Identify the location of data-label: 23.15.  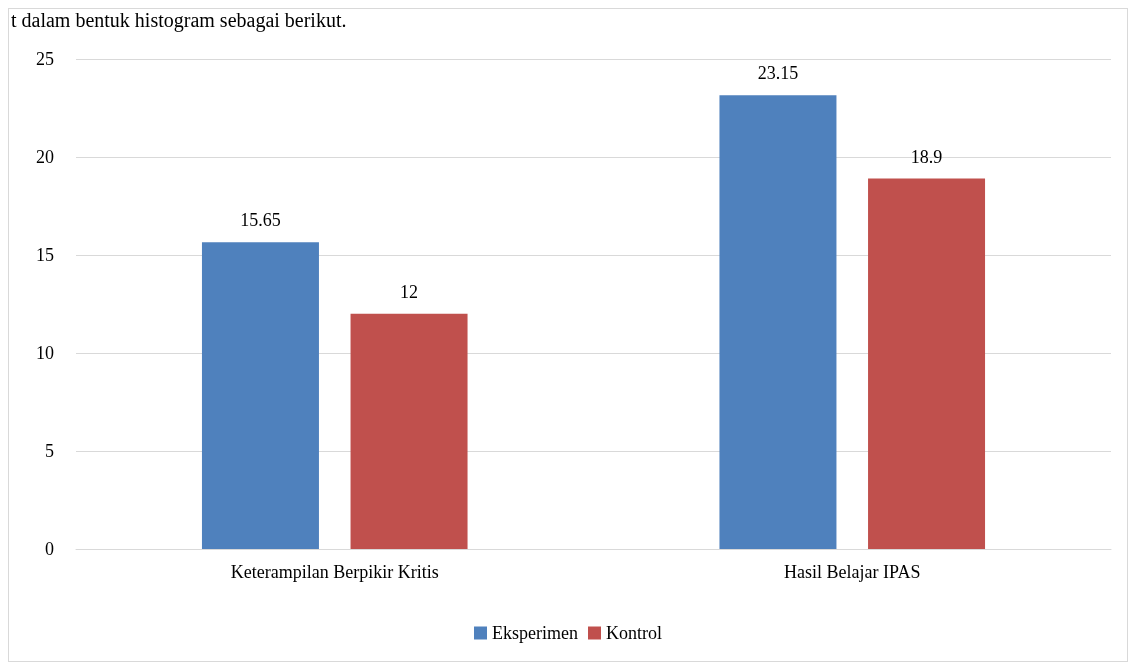
(778, 73).